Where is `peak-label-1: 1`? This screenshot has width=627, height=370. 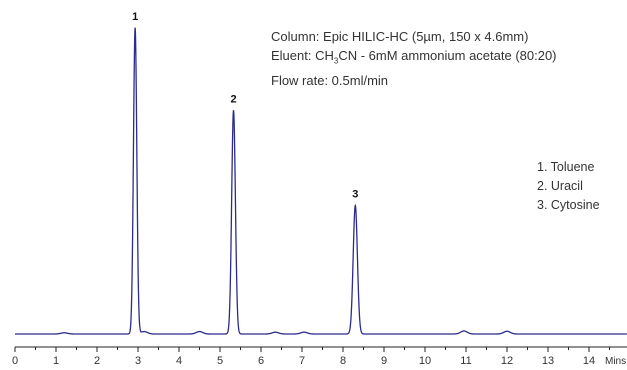 peak-label-1: 1 is located at coordinates (135, 17).